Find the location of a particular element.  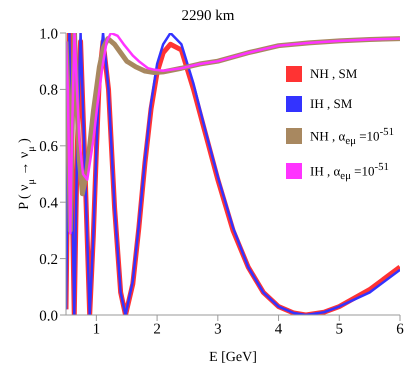

chart-title: 2290 km is located at coordinates (208, 16).